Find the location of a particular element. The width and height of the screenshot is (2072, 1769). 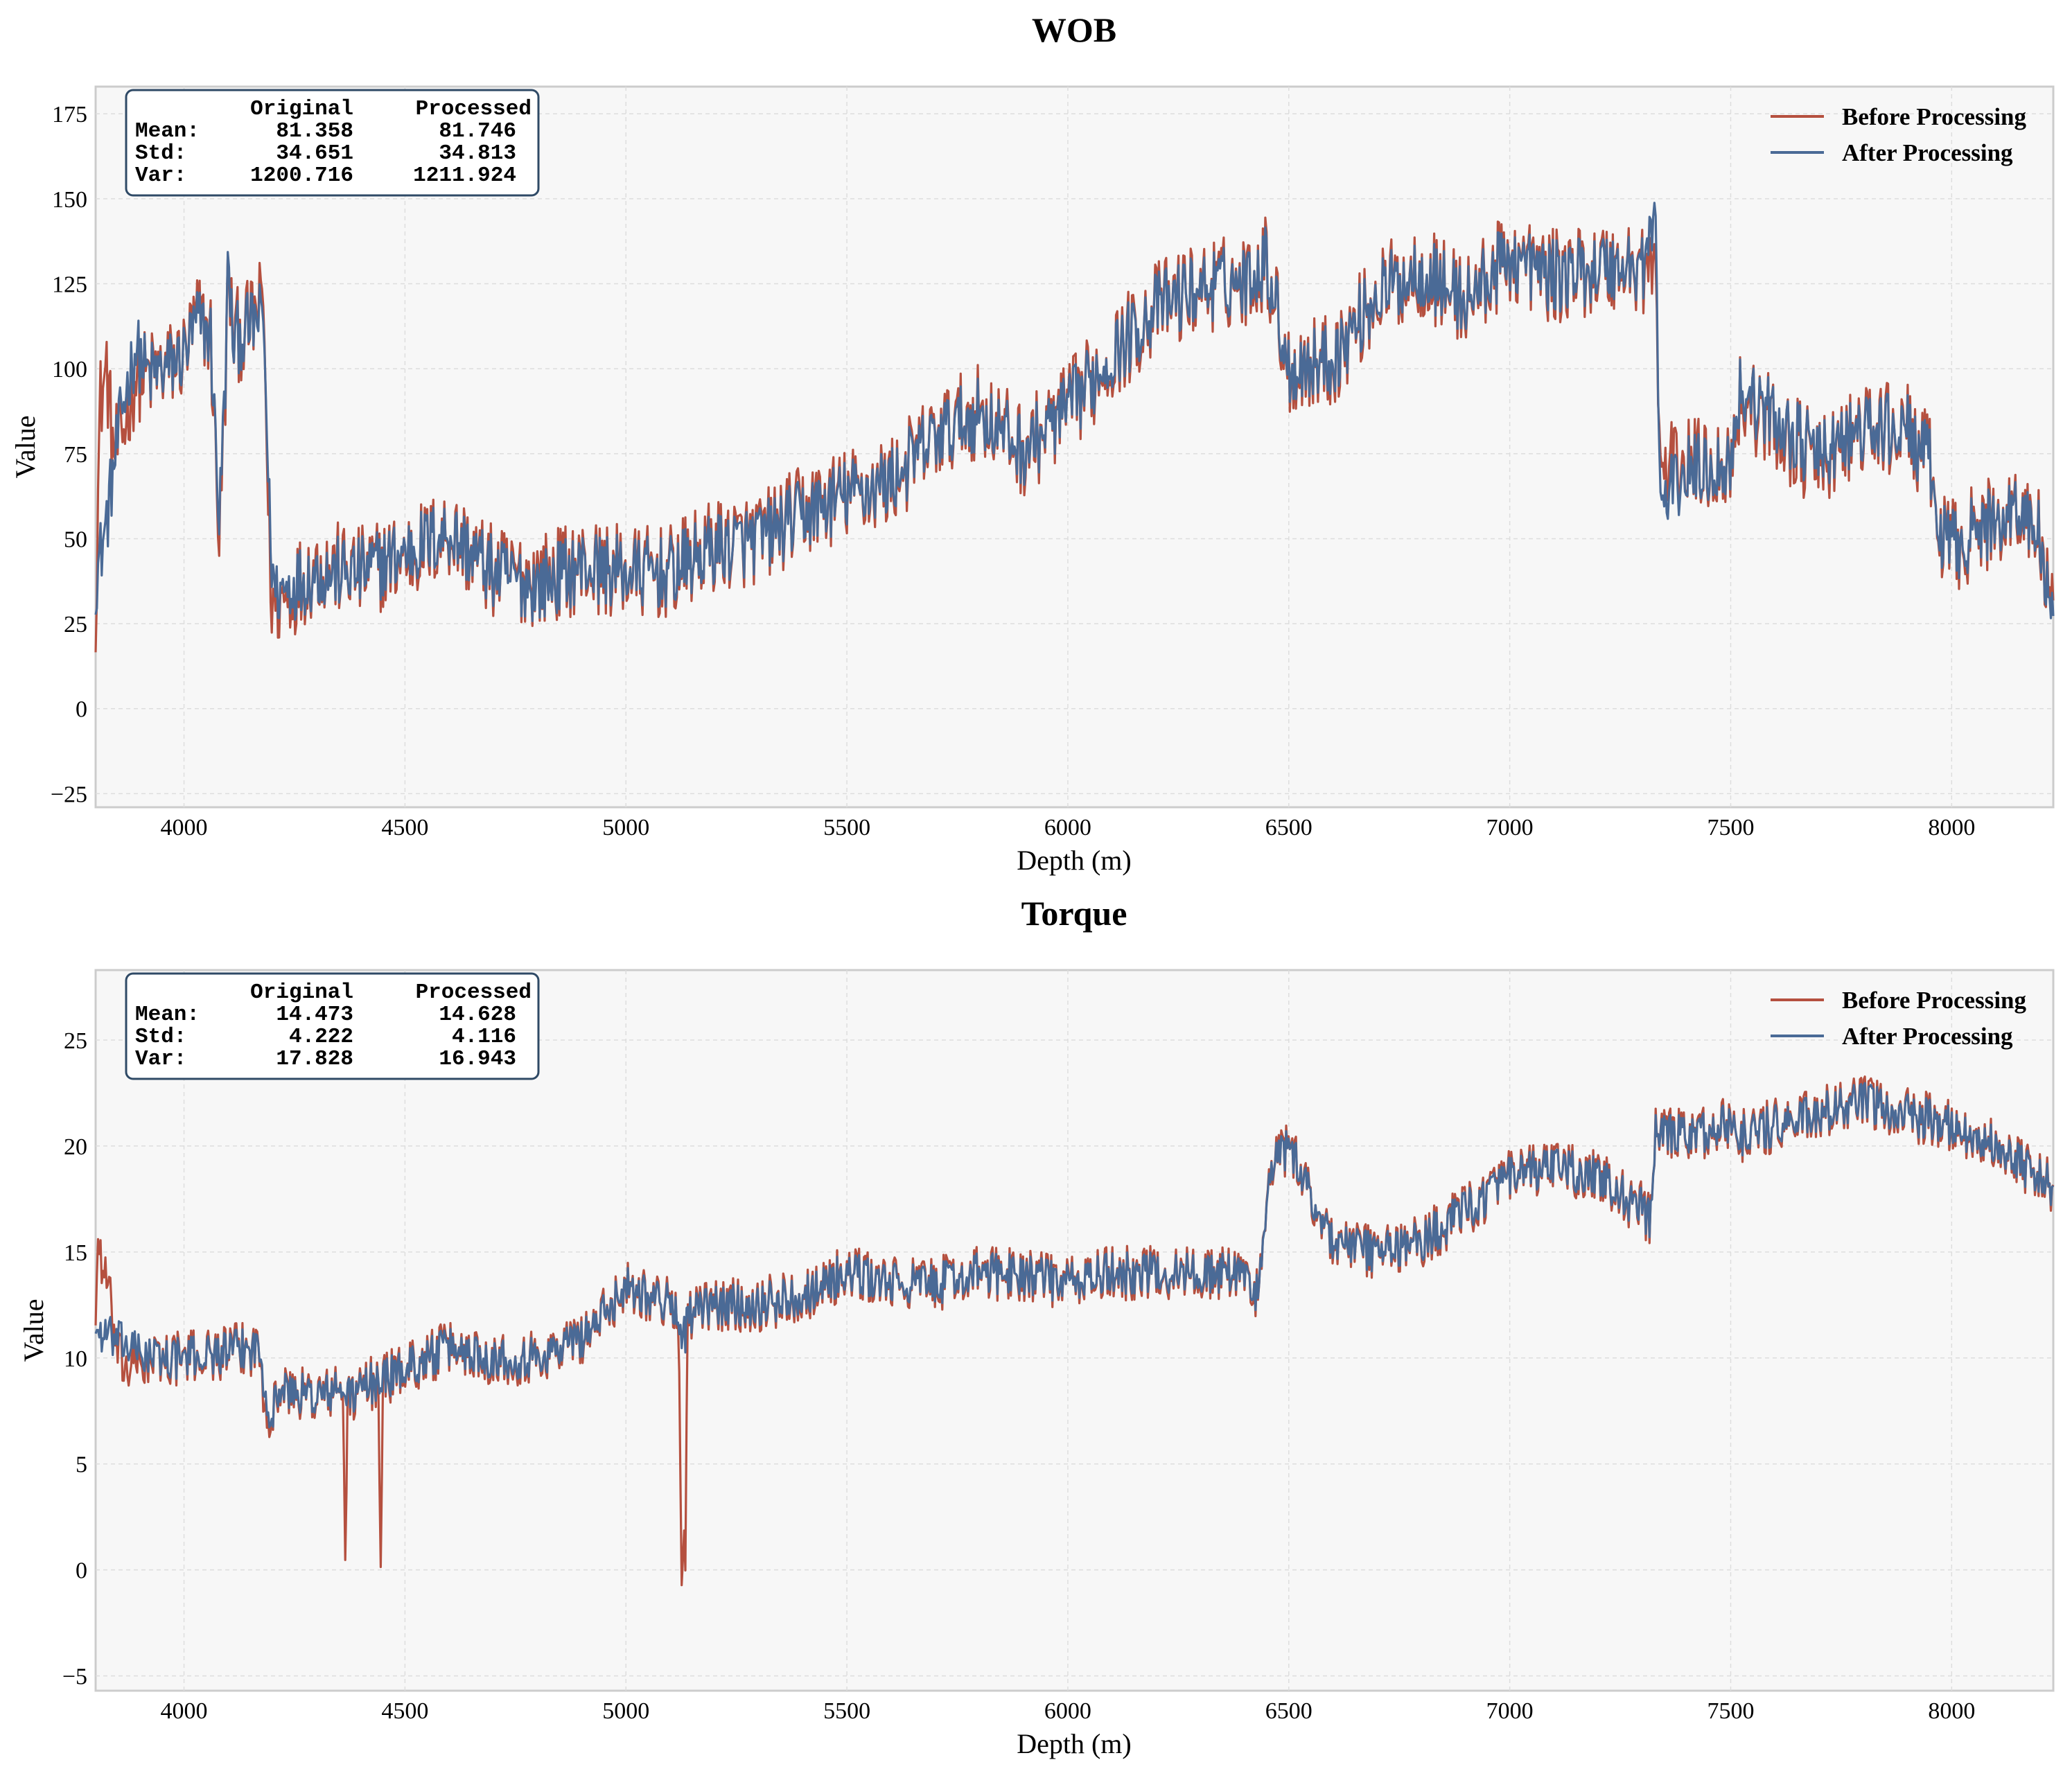

torque-x-ticks: 4000 4500 5000 5500 6000 6500 7000 7500 8000 is located at coordinates (1068, 1711).